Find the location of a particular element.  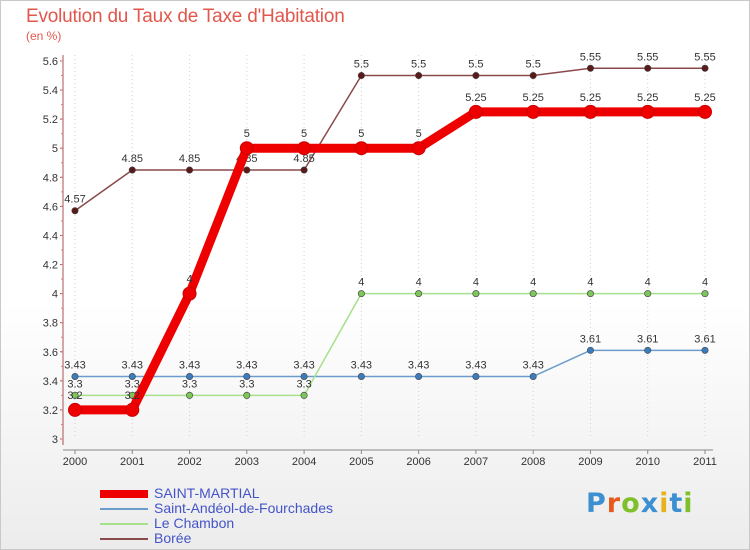

y-tick-label: 4.8 is located at coordinates (50, 178).